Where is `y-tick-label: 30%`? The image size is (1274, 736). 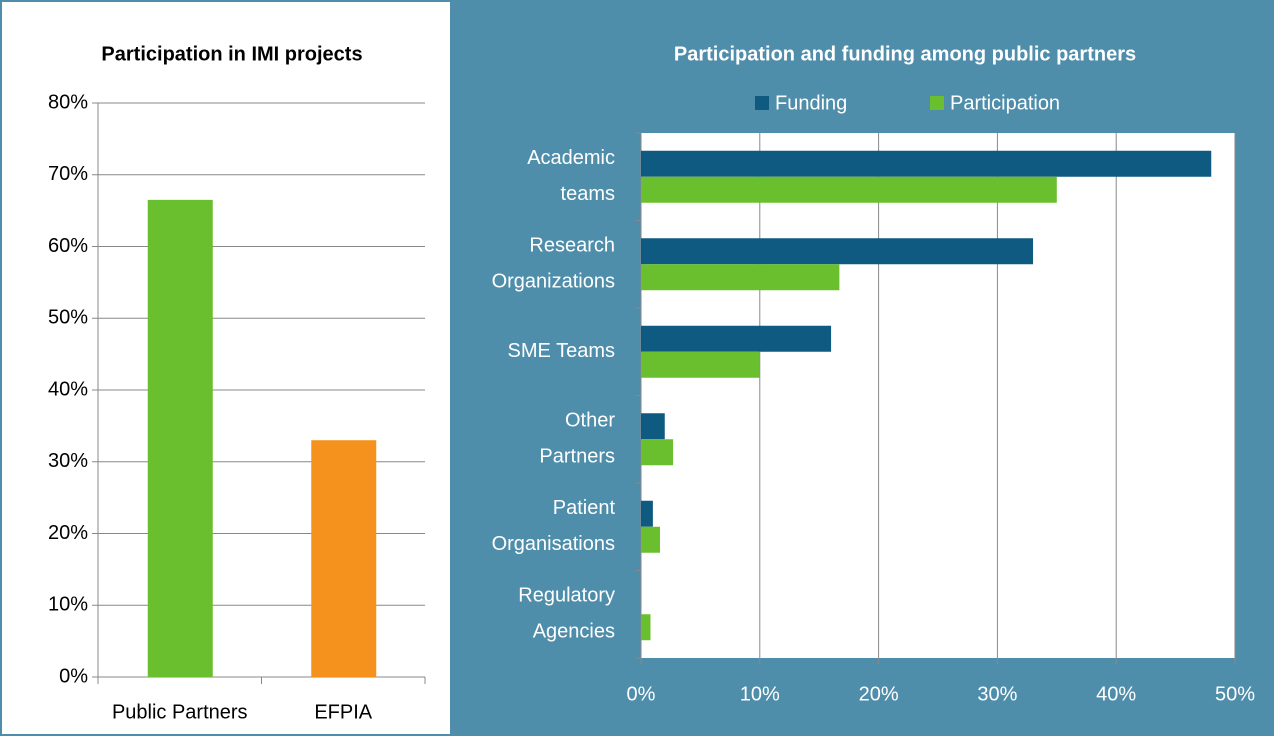 y-tick-label: 30% is located at coordinates (68, 461).